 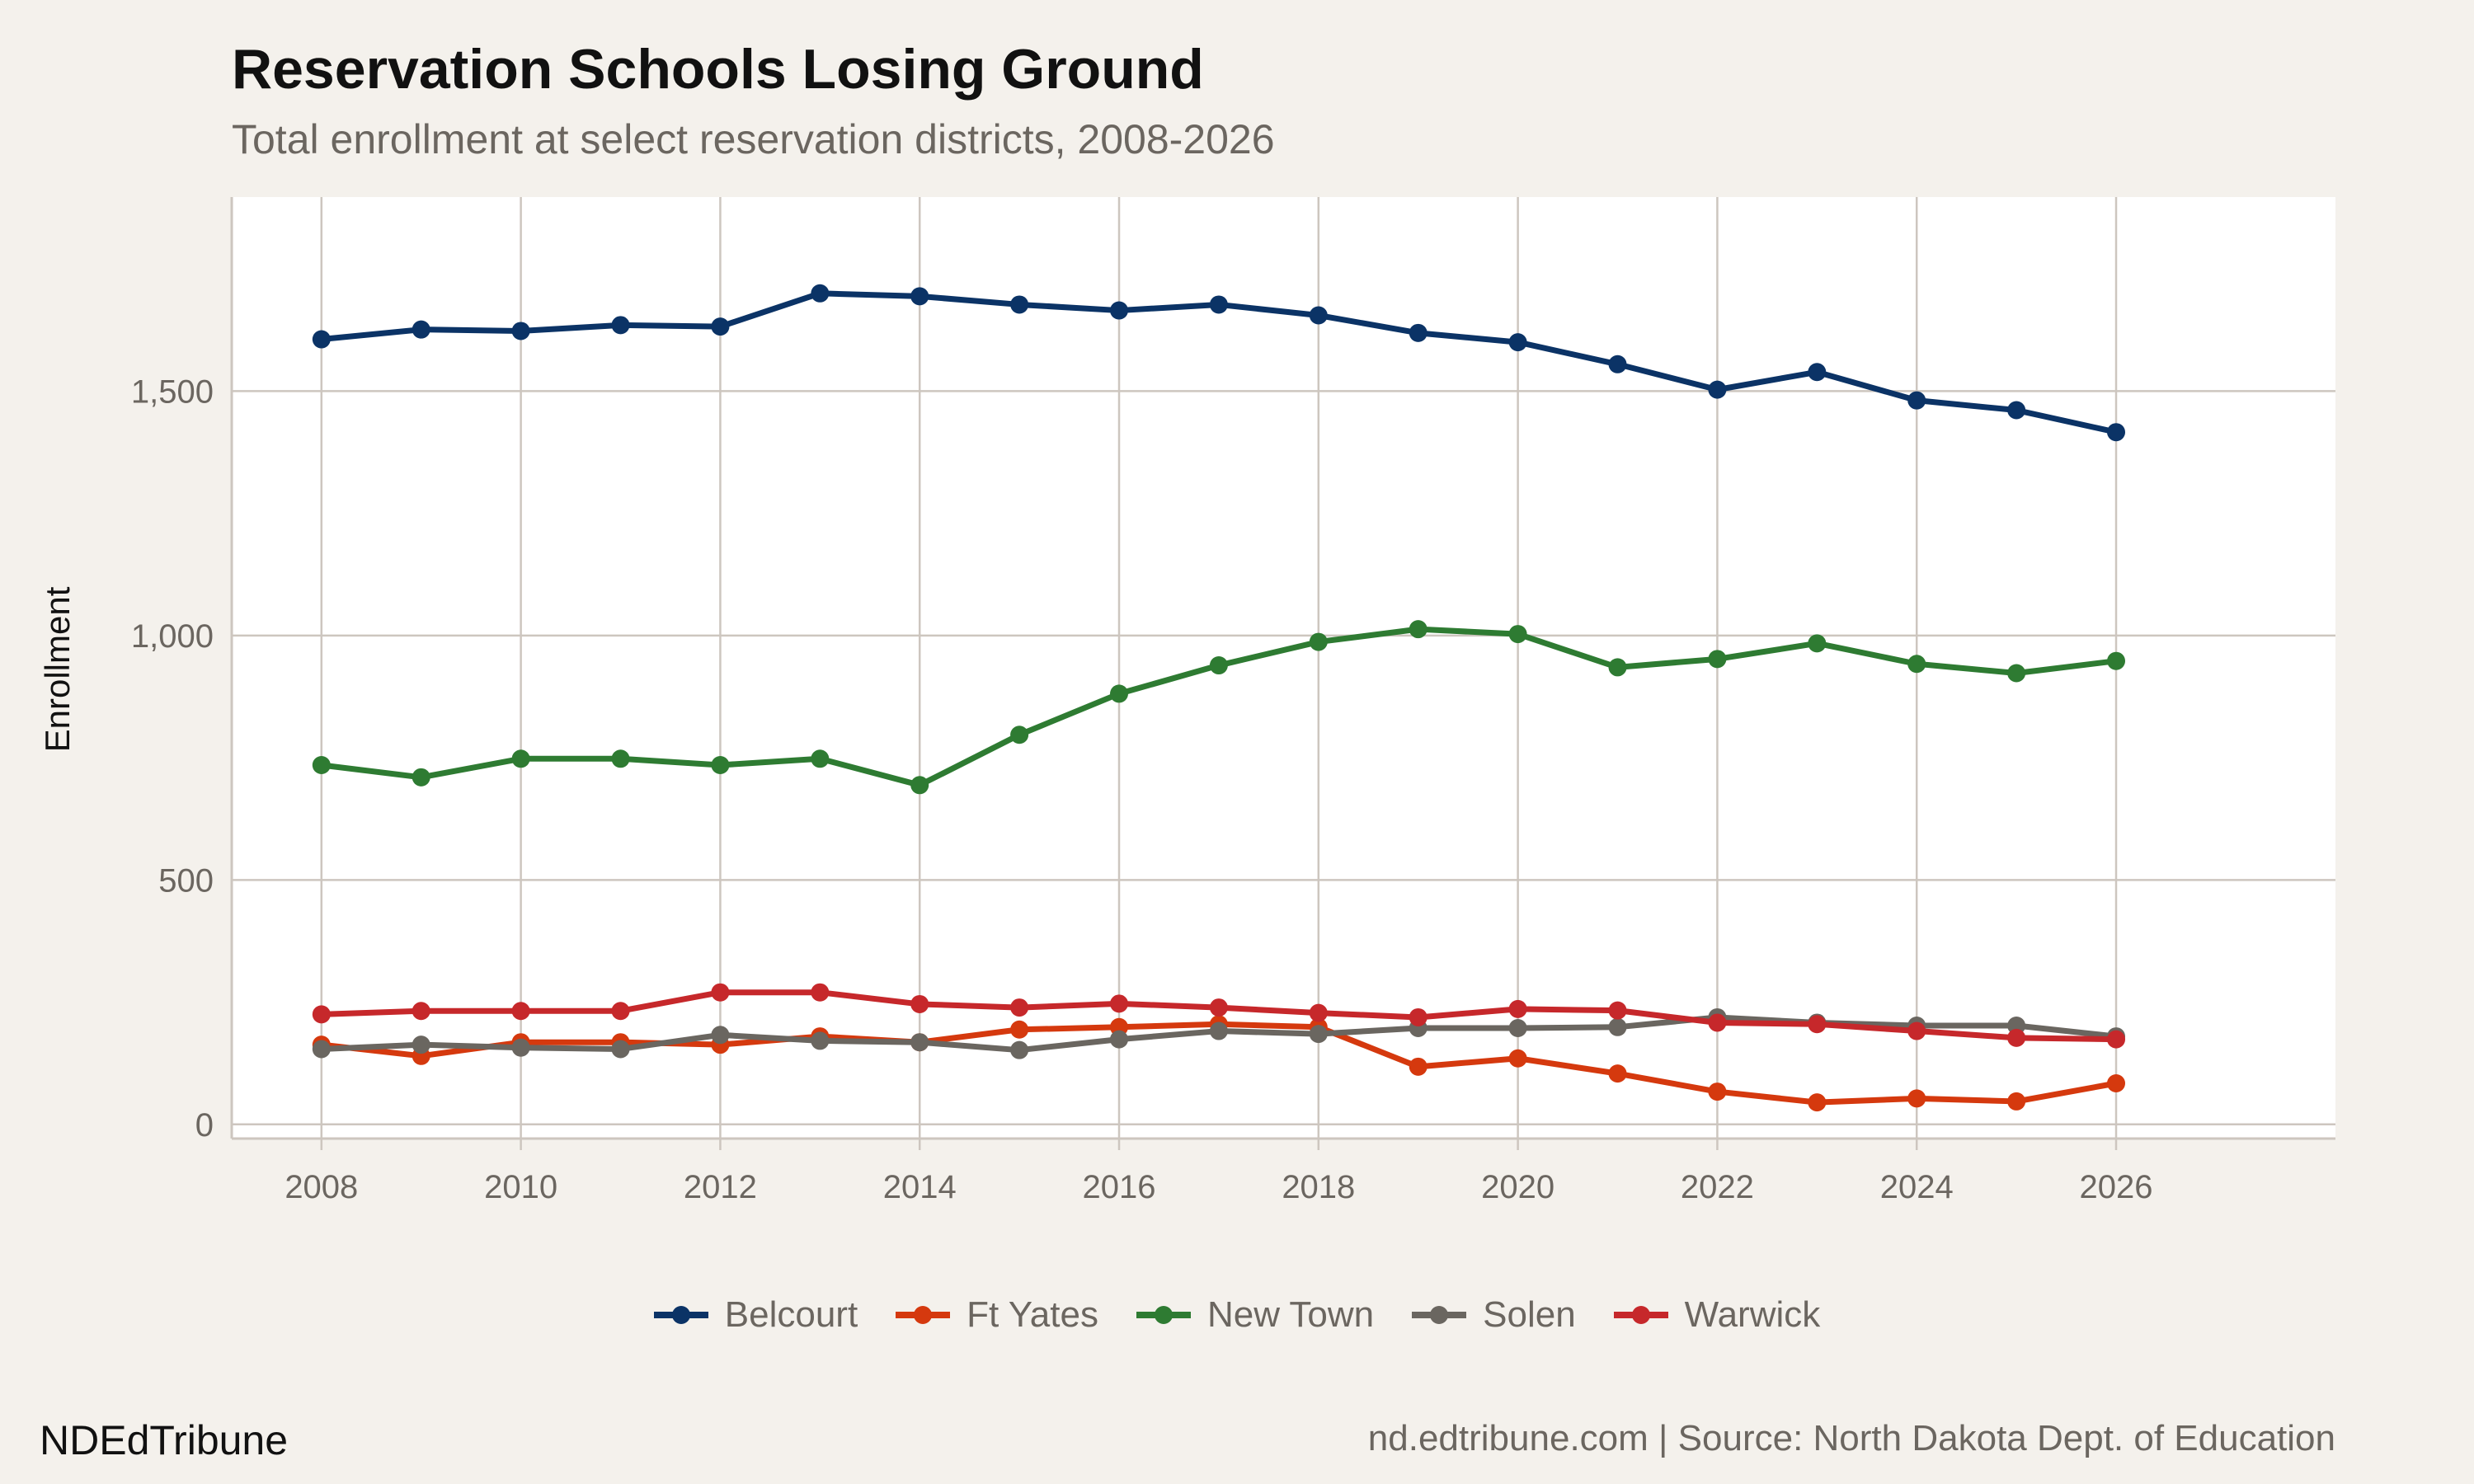 What do you see at coordinates (172, 636) in the screenshot?
I see `y-tick-label: 1,000` at bounding box center [172, 636].